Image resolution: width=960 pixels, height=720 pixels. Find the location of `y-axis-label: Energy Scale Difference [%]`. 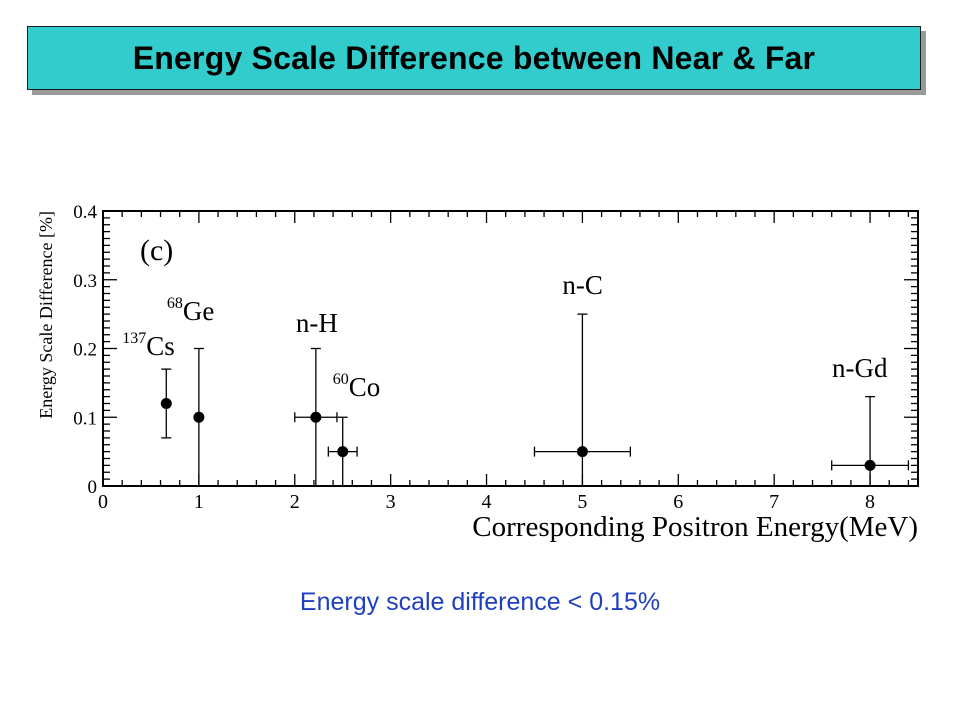

y-axis-label: Energy Scale Difference [%] is located at coordinates (46, 315).